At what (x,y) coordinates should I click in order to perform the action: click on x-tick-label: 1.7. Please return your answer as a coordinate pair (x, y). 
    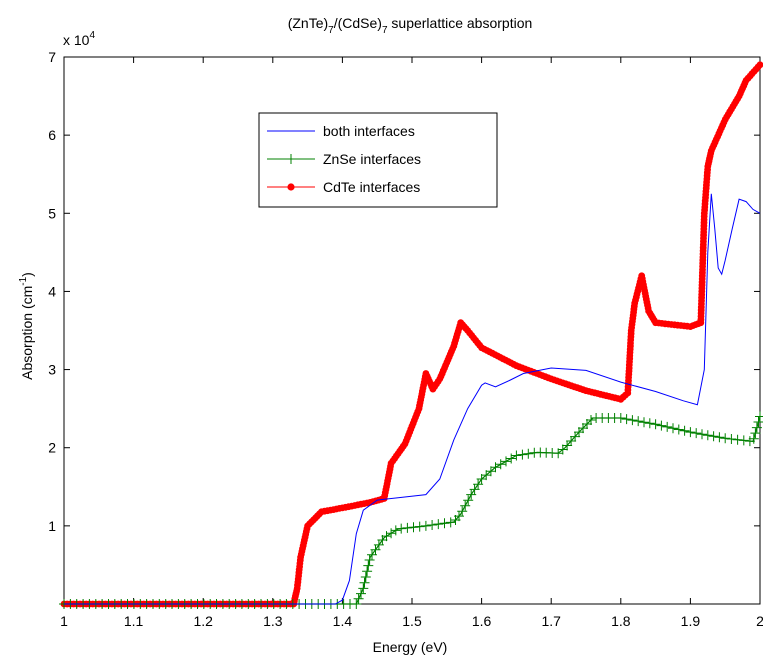
    Looking at the image, I should click on (551, 621).